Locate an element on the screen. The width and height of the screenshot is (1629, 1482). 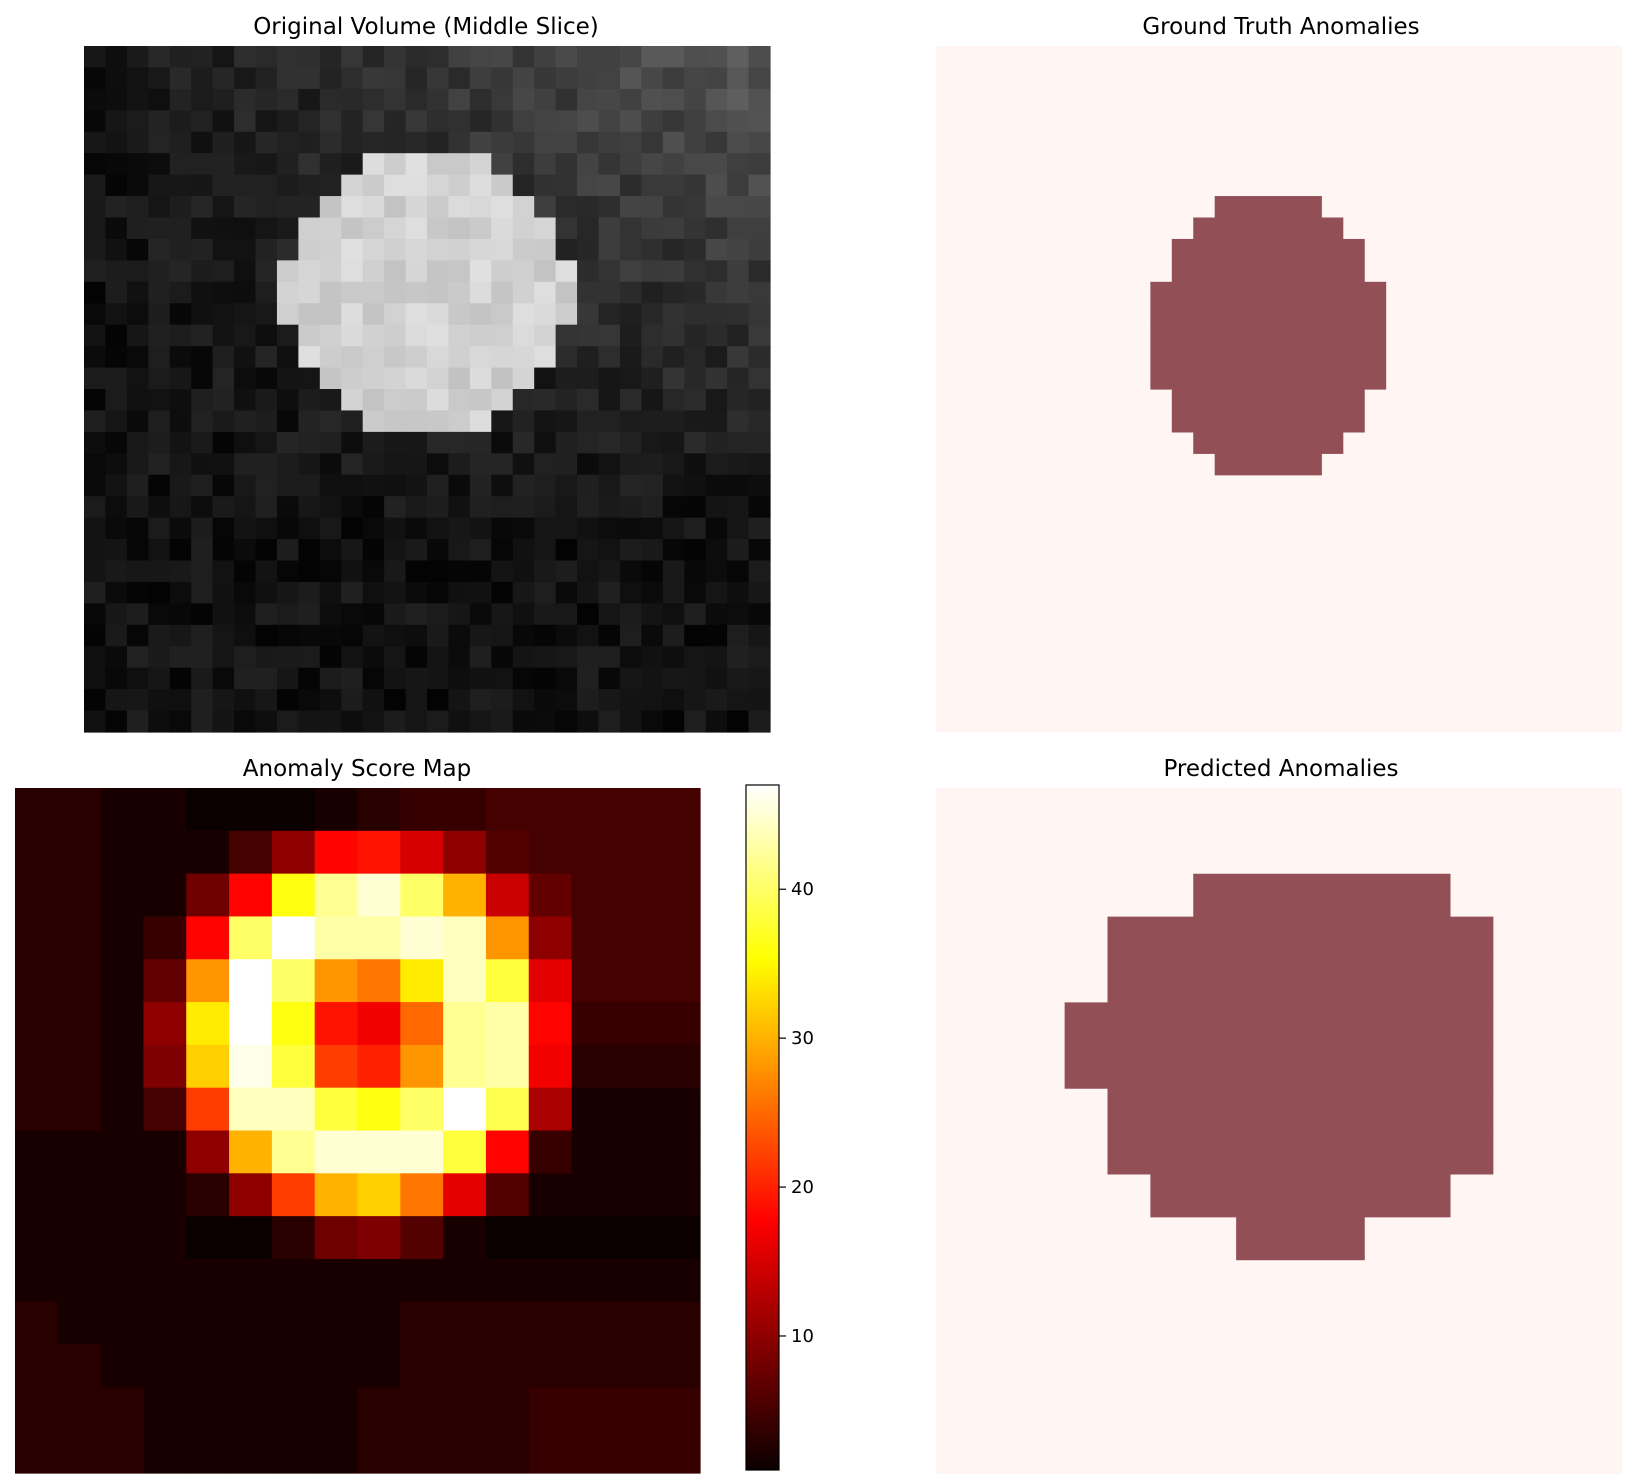
anomaly-cell is located at coordinates (1268, 378).